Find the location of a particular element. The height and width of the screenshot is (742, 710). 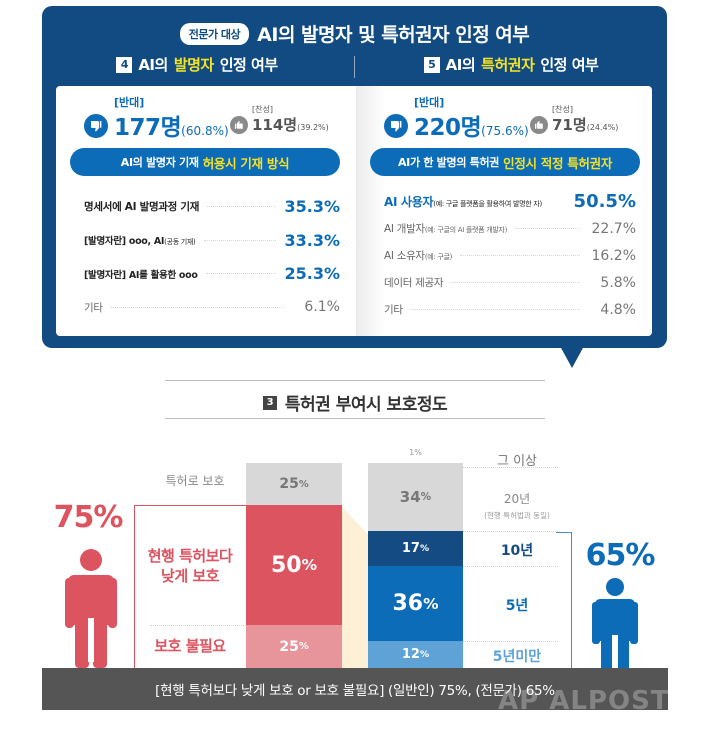

support-count: 71명(24.4%) is located at coordinates (585, 125).